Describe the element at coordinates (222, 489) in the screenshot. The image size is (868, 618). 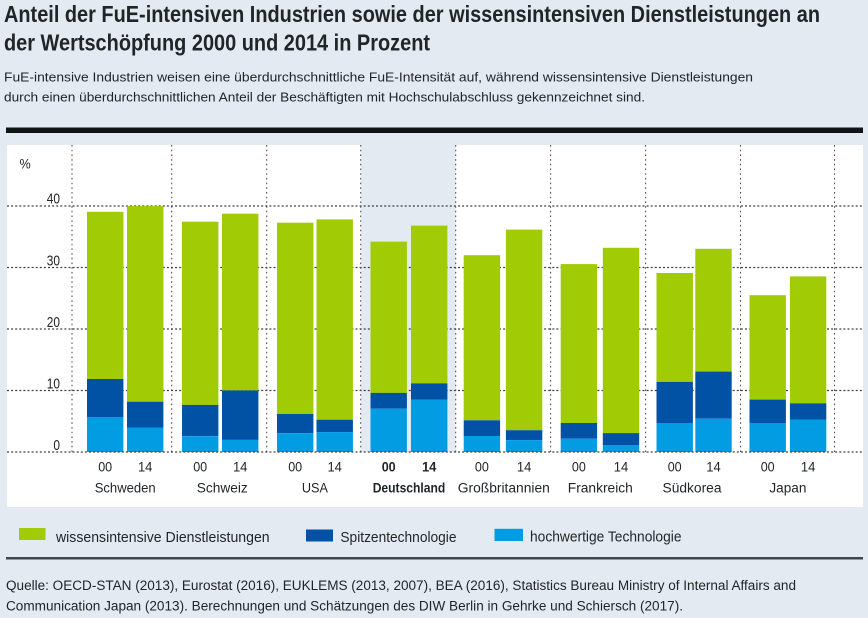
I see `svg-text: Schweiz` at that location.